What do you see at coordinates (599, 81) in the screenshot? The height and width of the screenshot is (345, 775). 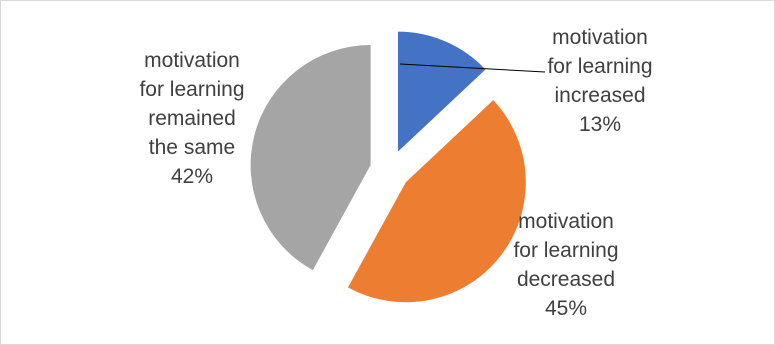 I see `slice-label-increased: motivation for learning increased 13%` at bounding box center [599, 81].